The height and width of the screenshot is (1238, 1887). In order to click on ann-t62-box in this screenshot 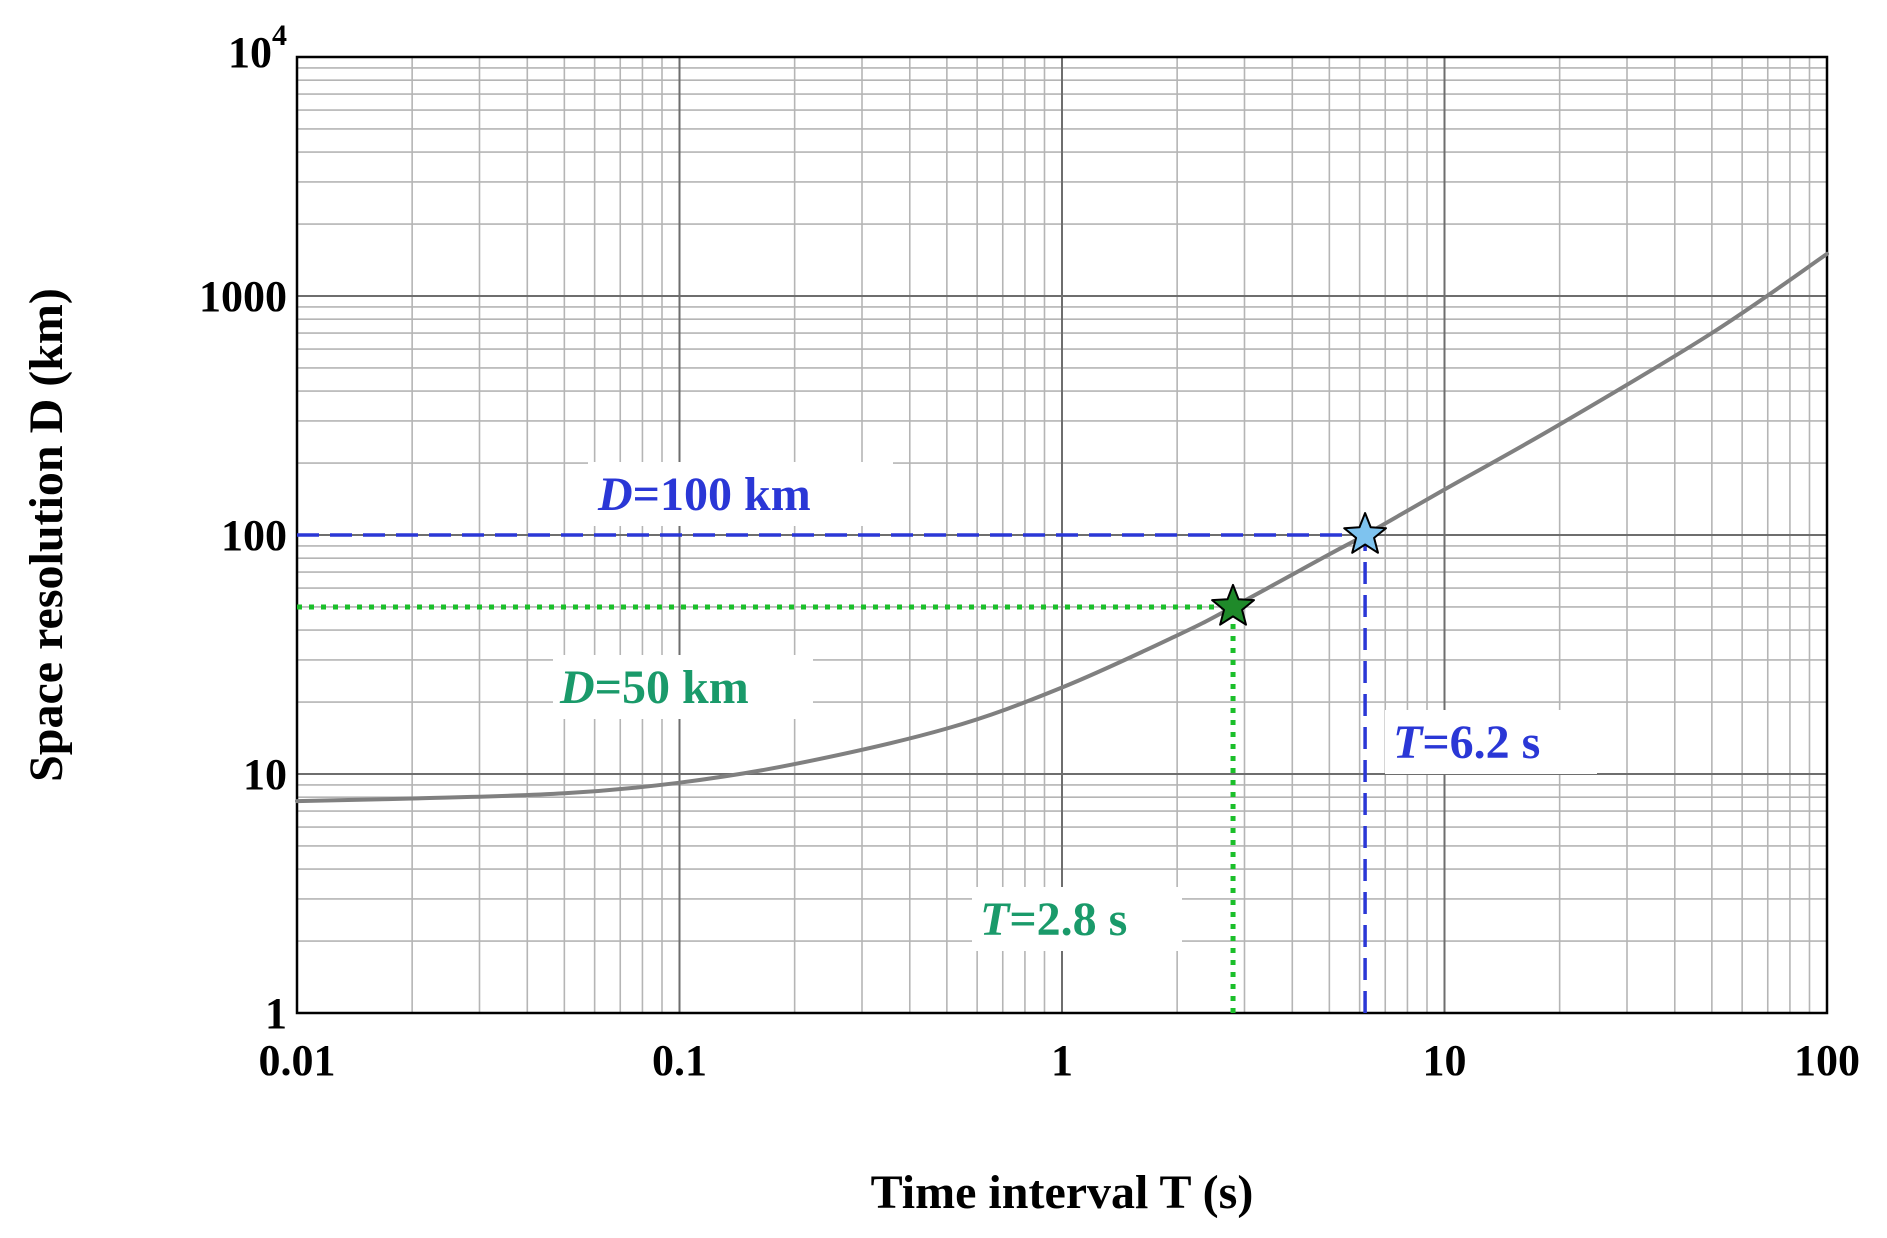, I will do `click(1491, 742)`.